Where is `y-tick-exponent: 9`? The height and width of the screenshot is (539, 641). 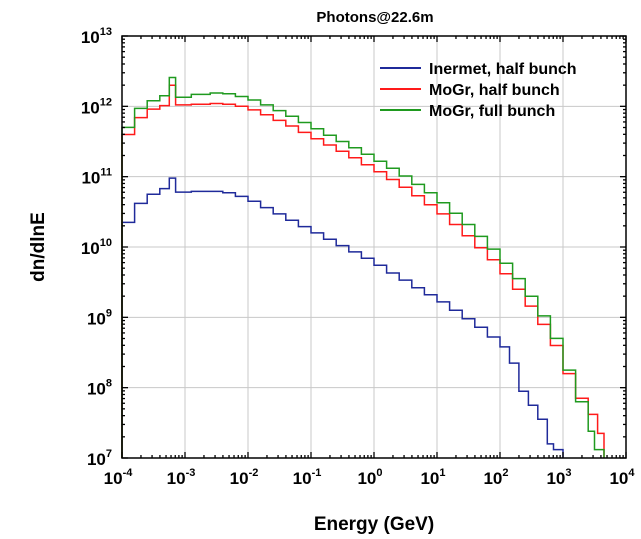 y-tick-exponent: 9 is located at coordinates (109, 313).